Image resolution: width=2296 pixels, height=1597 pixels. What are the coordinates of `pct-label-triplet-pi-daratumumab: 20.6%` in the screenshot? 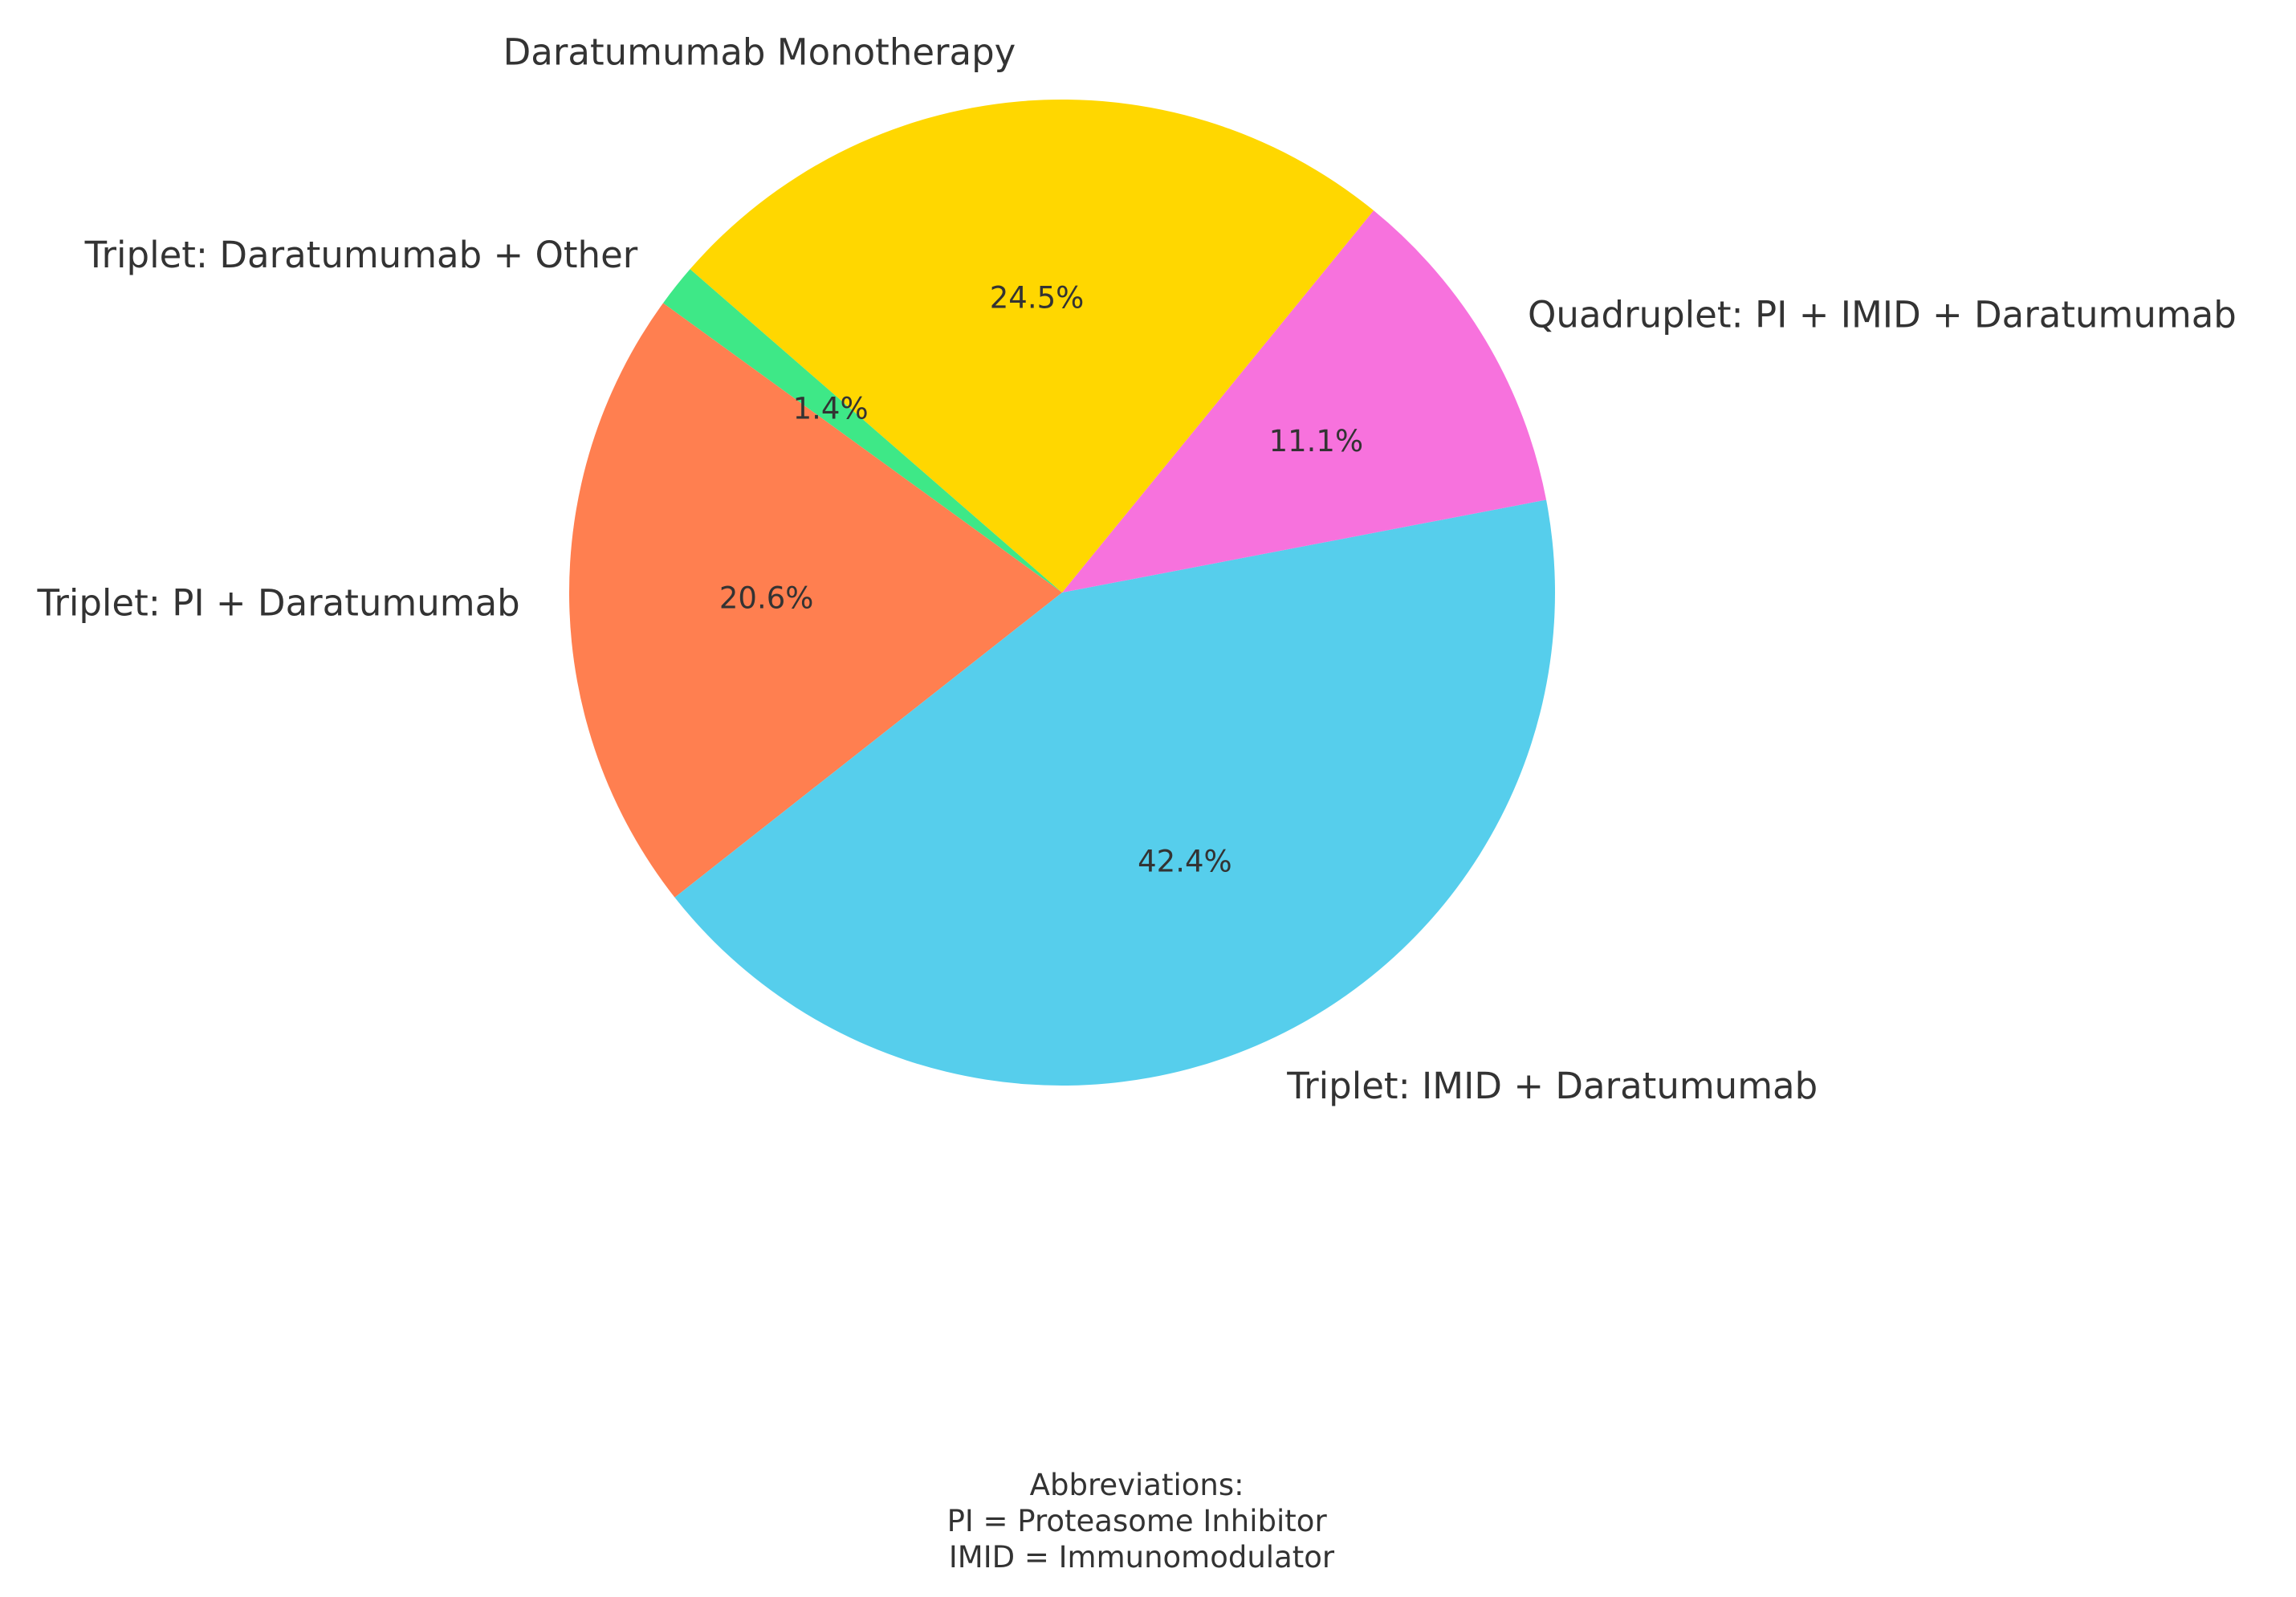 It's located at (767, 599).